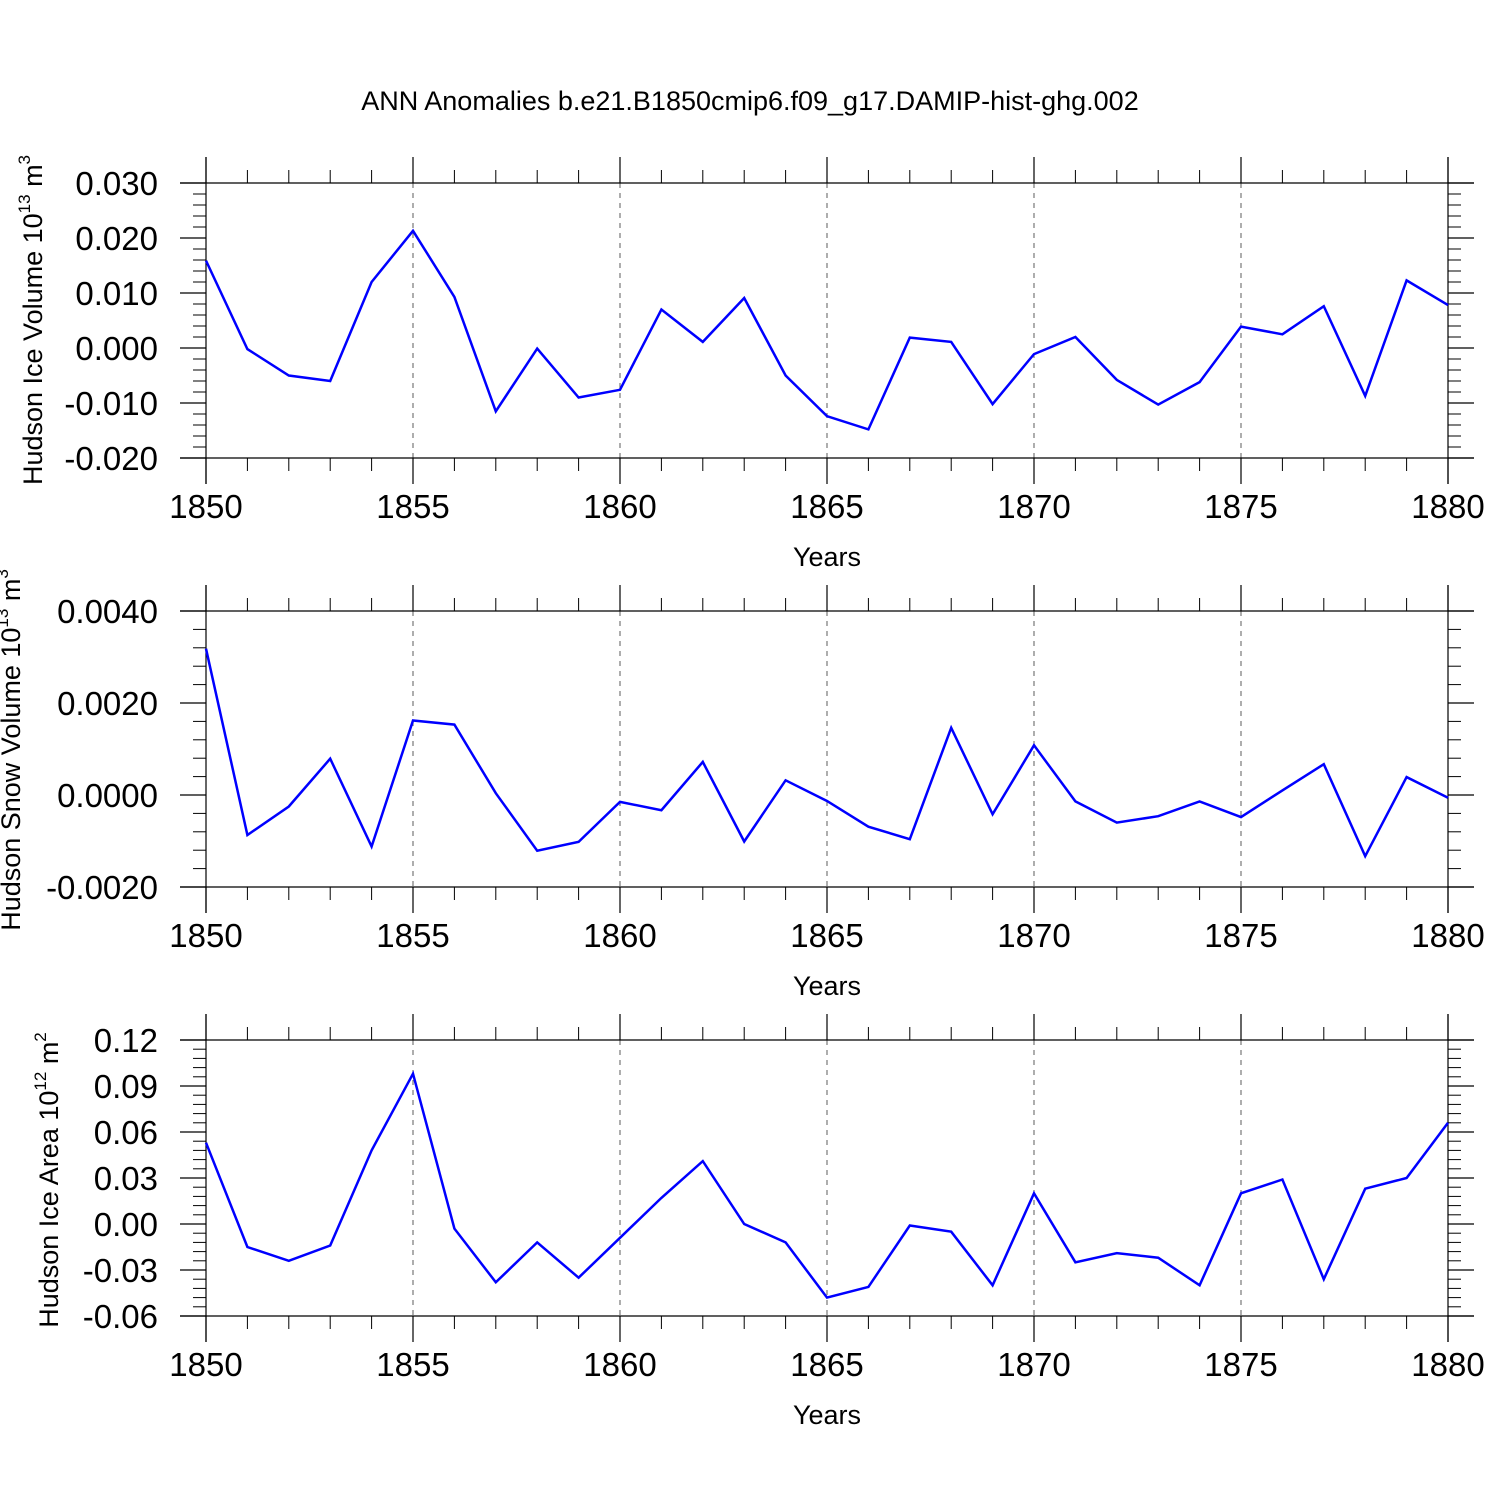 This screenshot has height=1500, width=1500. Describe the element at coordinates (111, 458) in the screenshot. I see `y-tick-label: -0.020` at that location.